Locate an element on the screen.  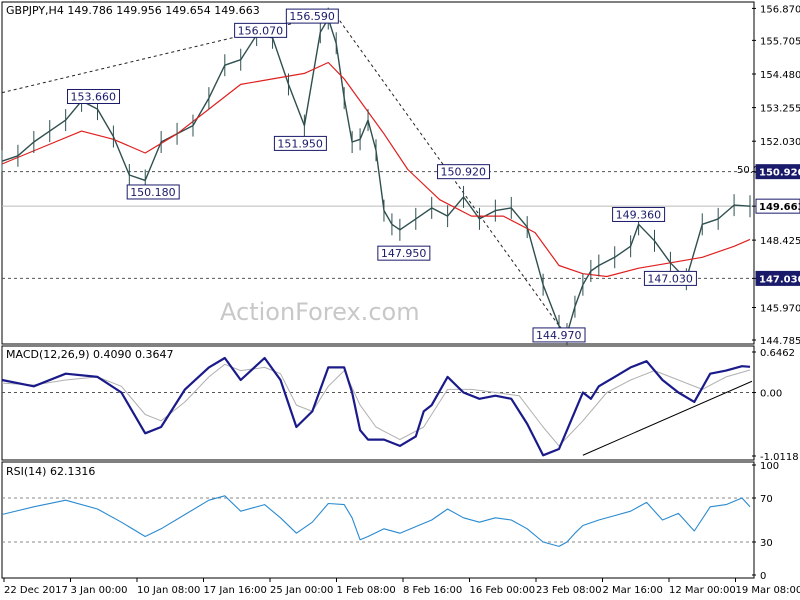
level-badge-text: 150.920 is located at coordinates (779, 173).